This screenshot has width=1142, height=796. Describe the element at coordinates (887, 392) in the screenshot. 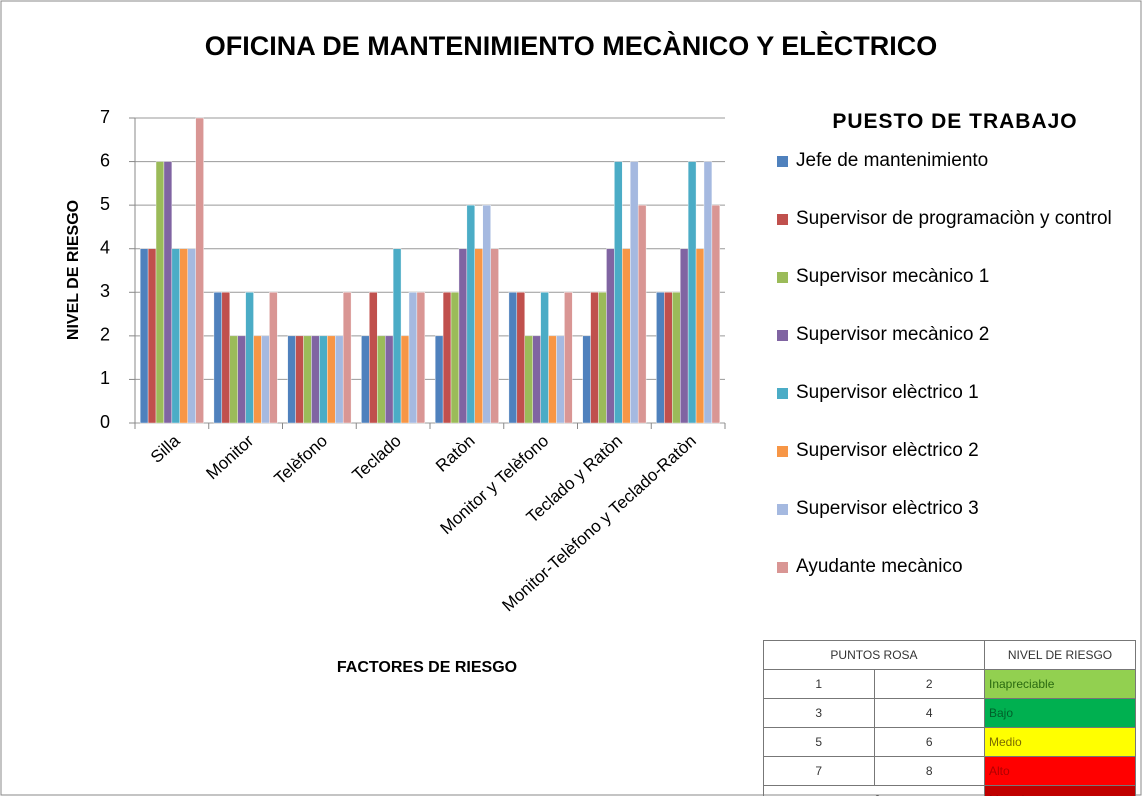

I see `legend-label: Supervisor elèctrico 1` at that location.